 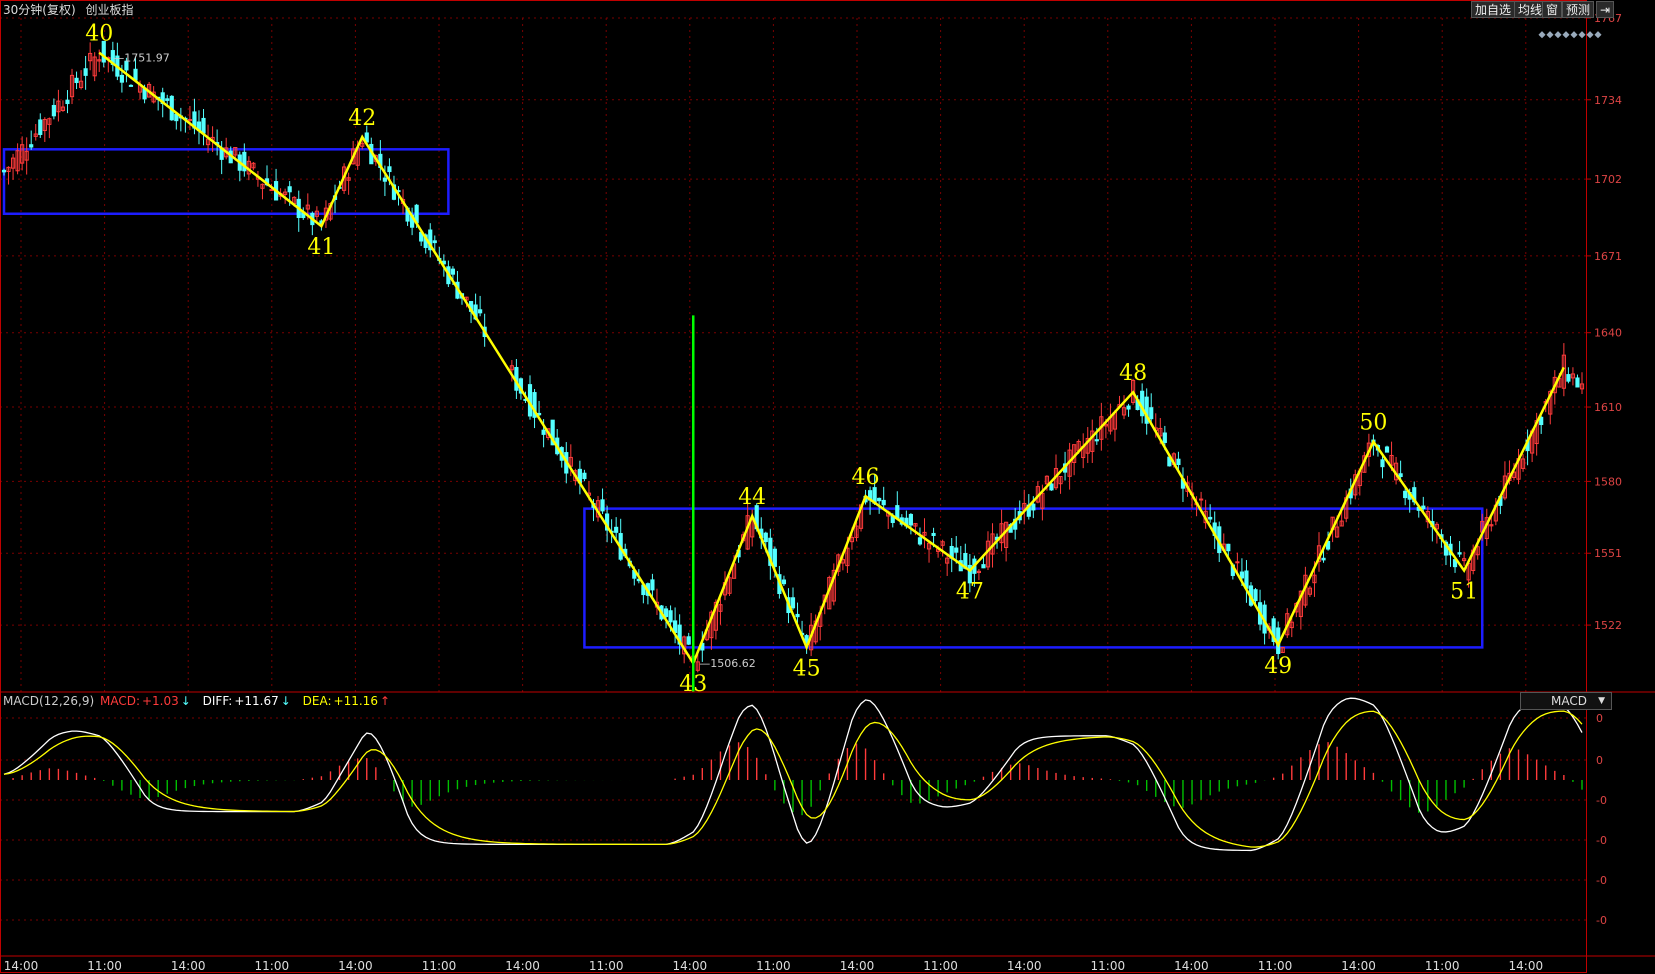 What do you see at coordinates (1608, 100) in the screenshot?
I see `y-tick-label: 1734` at bounding box center [1608, 100].